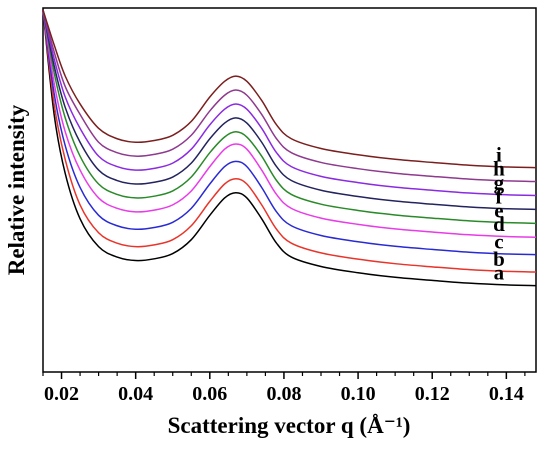 This screenshot has width=550, height=450. I want to click on x-tick-label: 0.14, so click(506, 394).